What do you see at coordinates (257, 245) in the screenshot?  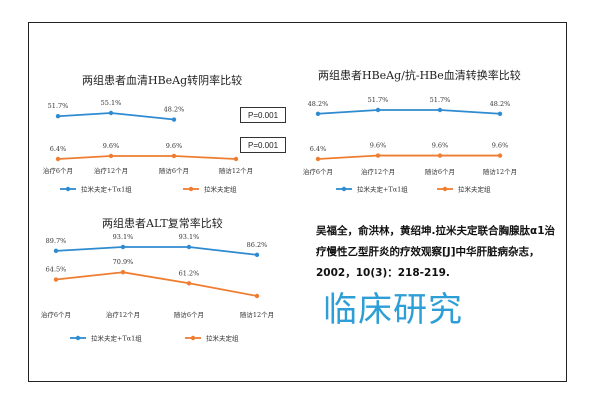 I see `chart-3-series-1-data-label: 86.2%` at bounding box center [257, 245].